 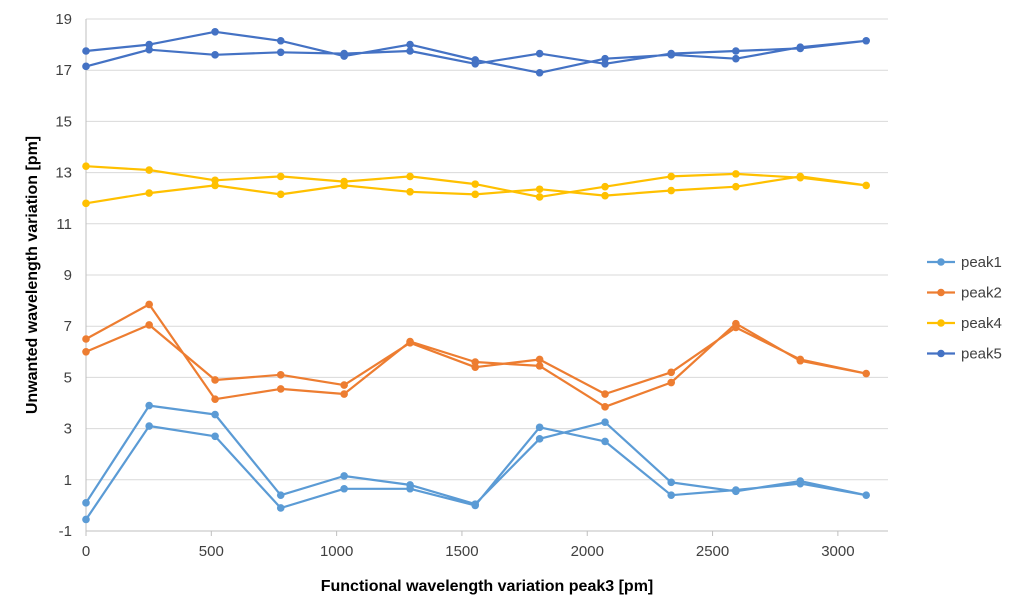 I want to click on y-tick-label: 13, so click(x=63, y=173).